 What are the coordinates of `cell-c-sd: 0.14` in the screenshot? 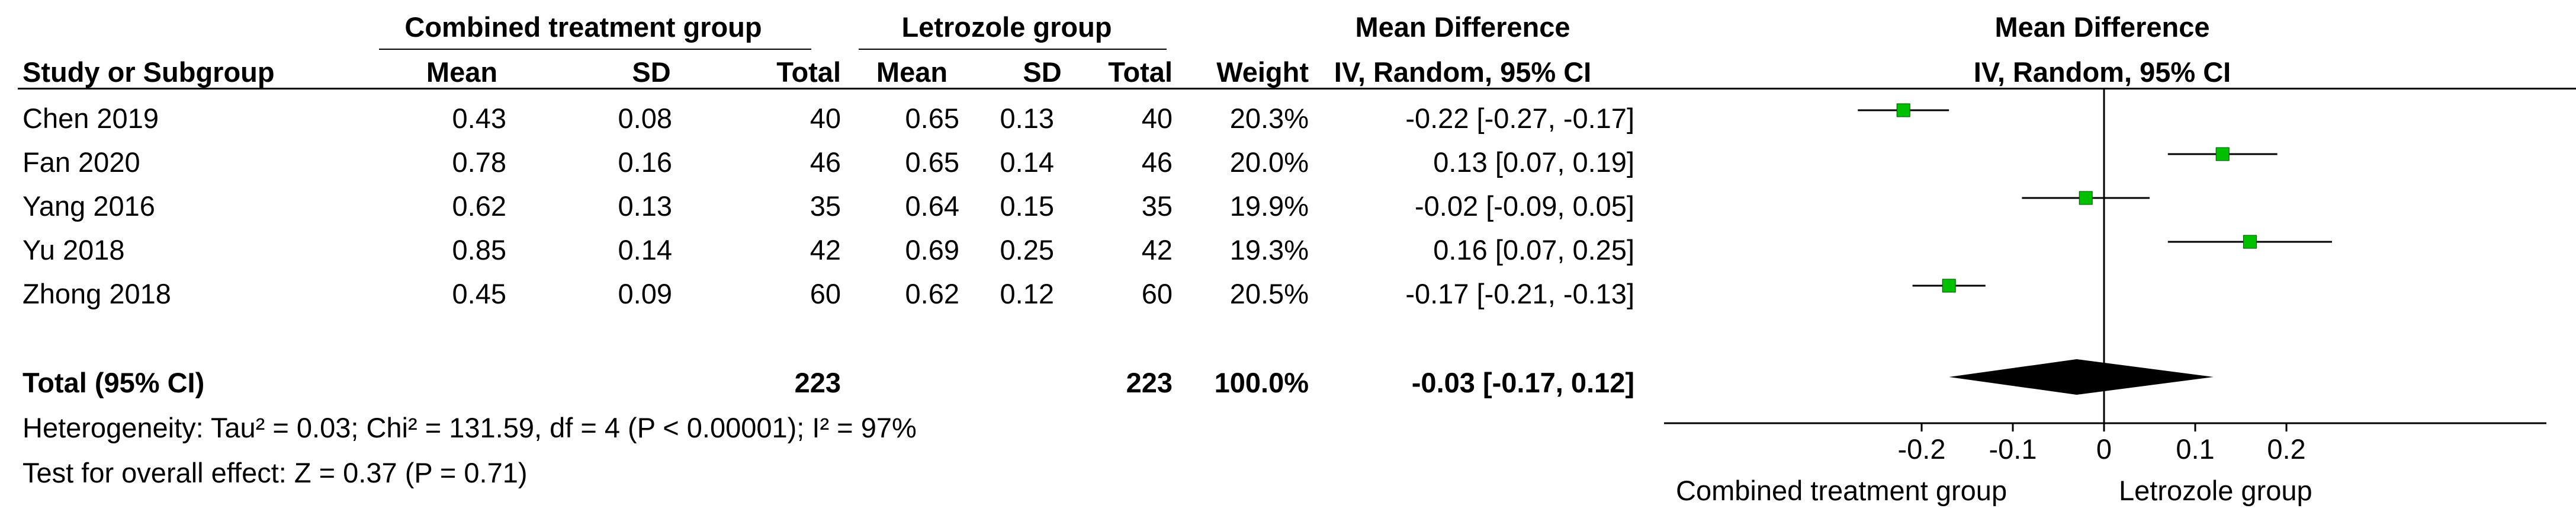 It's located at (1027, 162).